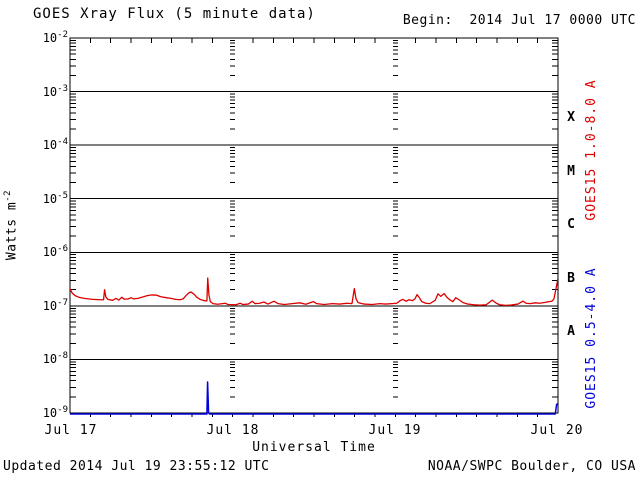  What do you see at coordinates (571, 331) in the screenshot?
I see `class-letter-a: A` at bounding box center [571, 331].